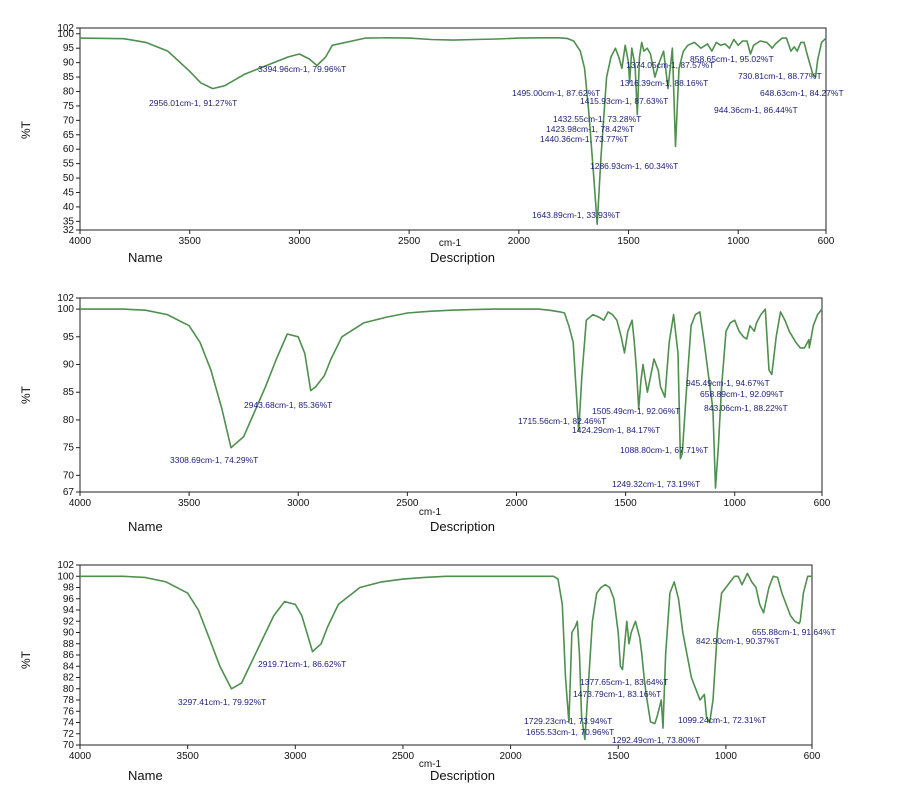 Image resolution: width=898 pixels, height=800 pixels. What do you see at coordinates (562, 421) in the screenshot?
I see `peak-annotation: 1715.56cm-1, 82.46%T` at bounding box center [562, 421].